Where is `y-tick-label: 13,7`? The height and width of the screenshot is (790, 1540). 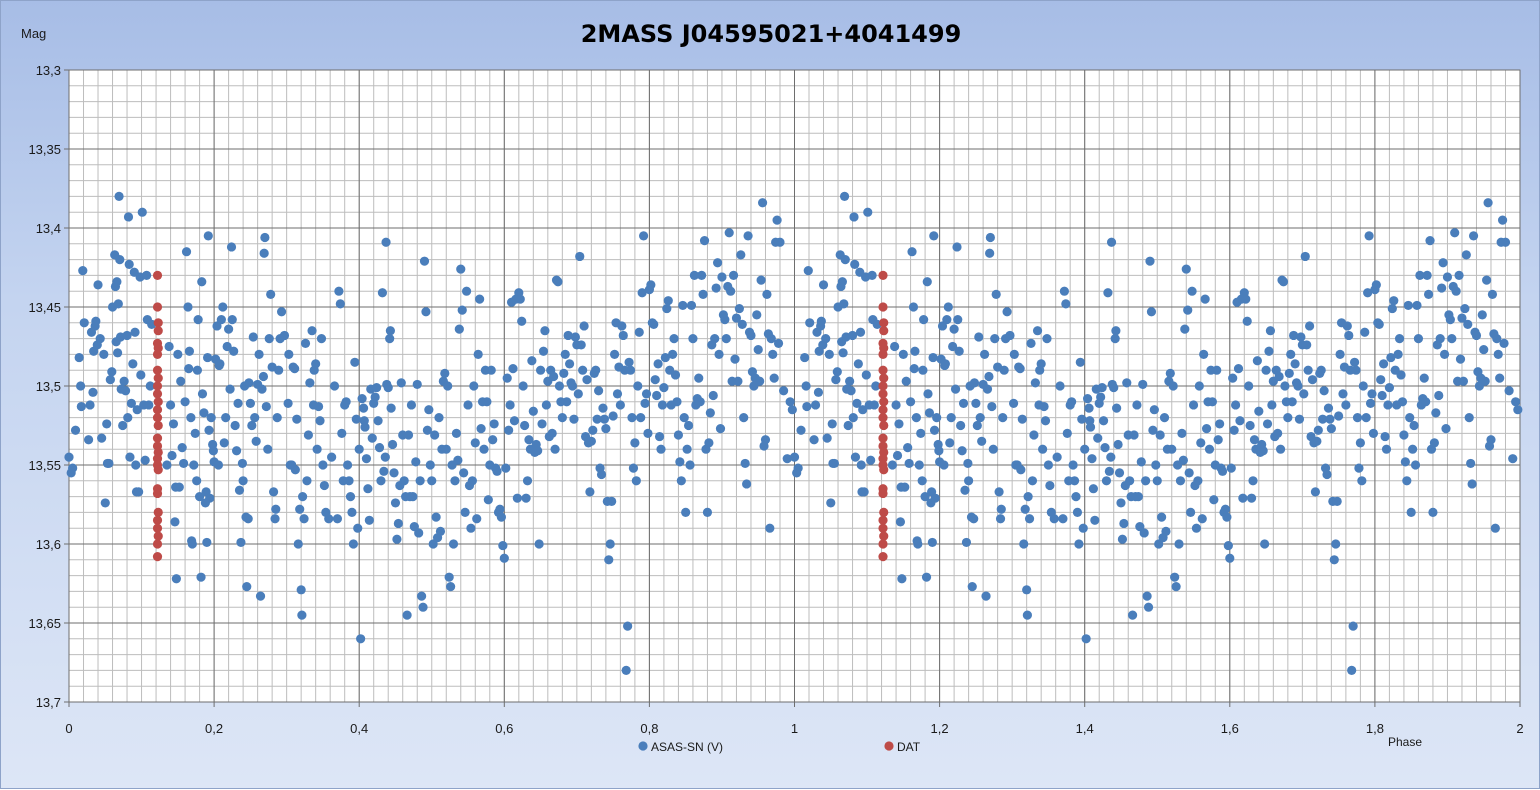 y-tick-label: 13,7 is located at coordinates (48, 702).